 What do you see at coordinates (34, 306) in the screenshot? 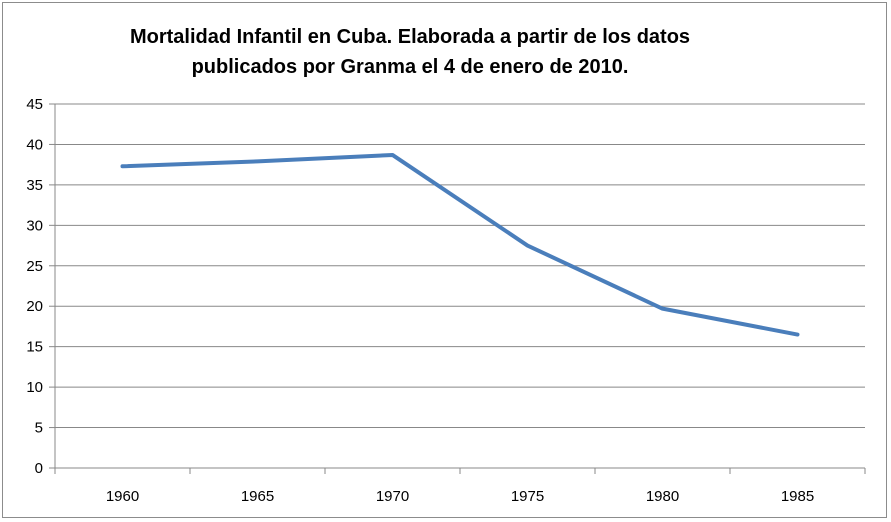
I see `y-tick-label: 20` at bounding box center [34, 306].